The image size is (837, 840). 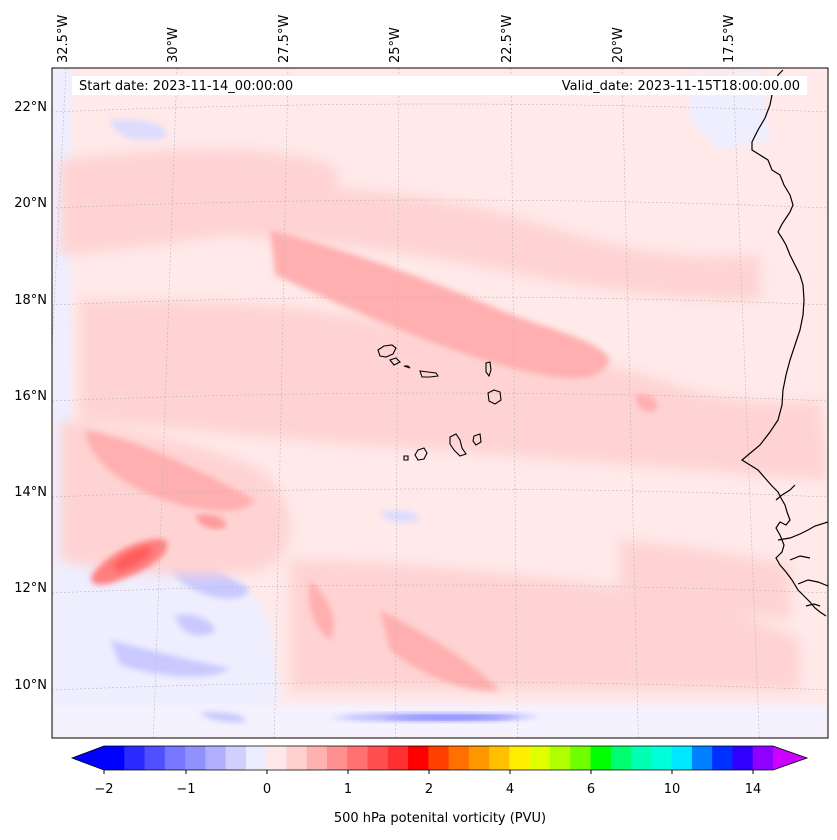 What do you see at coordinates (681, 86) in the screenshot?
I see `valid-date-label: Valid_date: 2023-11-15T18:00:00.00` at bounding box center [681, 86].